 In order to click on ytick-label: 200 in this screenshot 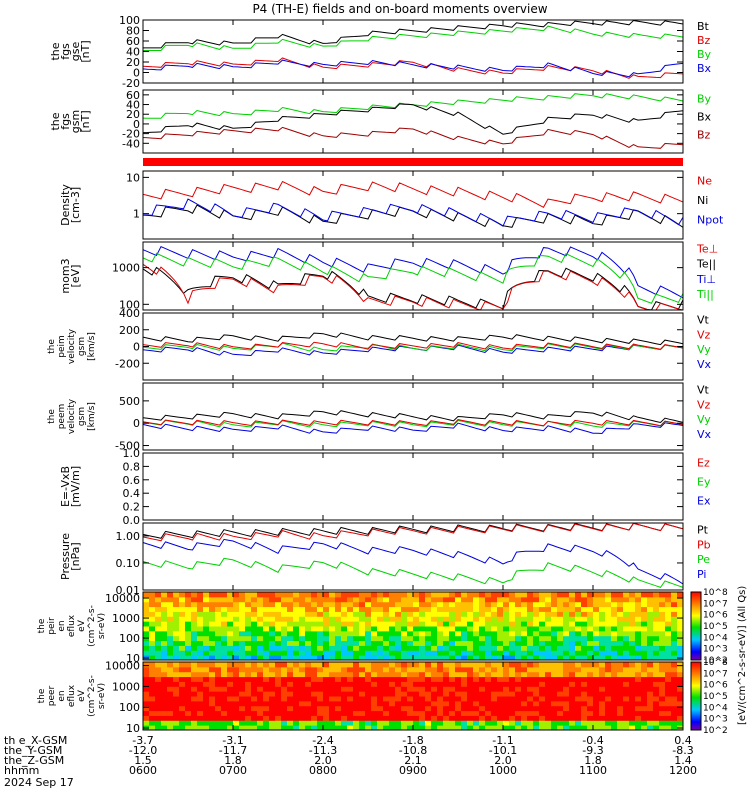, I will do `click(129, 330)`.